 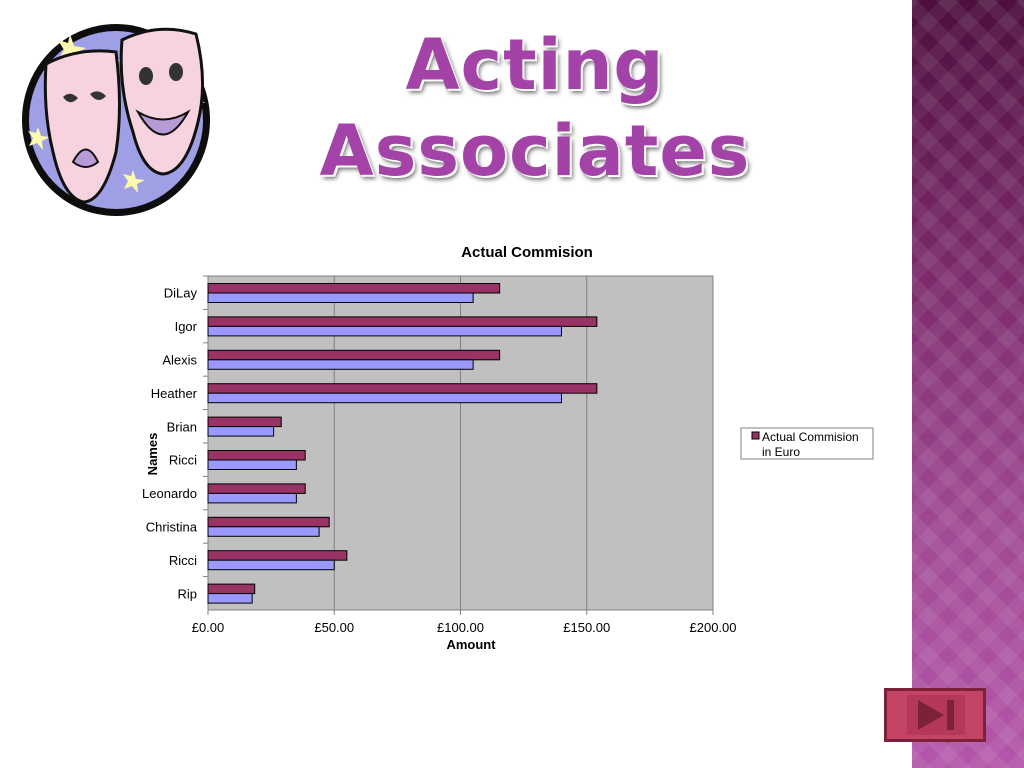 What do you see at coordinates (713, 627) in the screenshot?
I see `x-tick-label: £200.00` at bounding box center [713, 627].